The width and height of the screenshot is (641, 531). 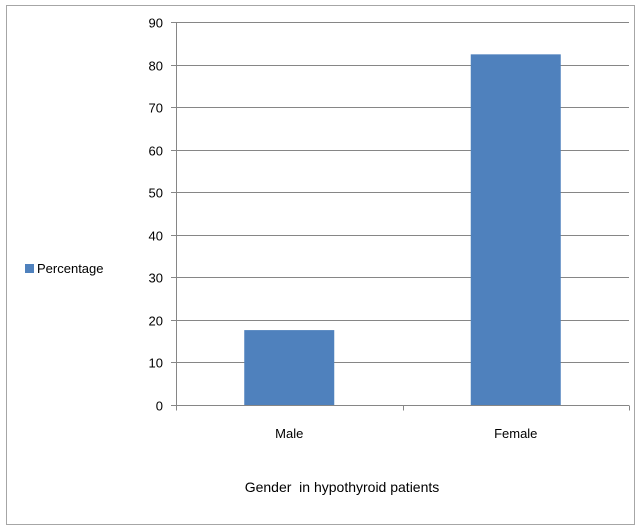 What do you see at coordinates (156, 108) in the screenshot?
I see `y-tick-label: 70` at bounding box center [156, 108].